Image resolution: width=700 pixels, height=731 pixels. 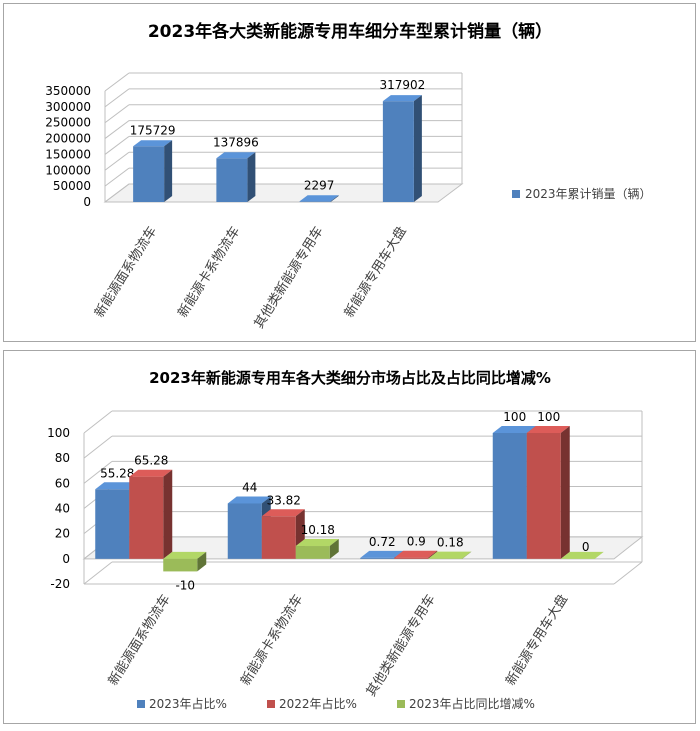 What do you see at coordinates (188, 703) in the screenshot?
I see `chart2-legend-label: 2023年占比%` at bounding box center [188, 703].